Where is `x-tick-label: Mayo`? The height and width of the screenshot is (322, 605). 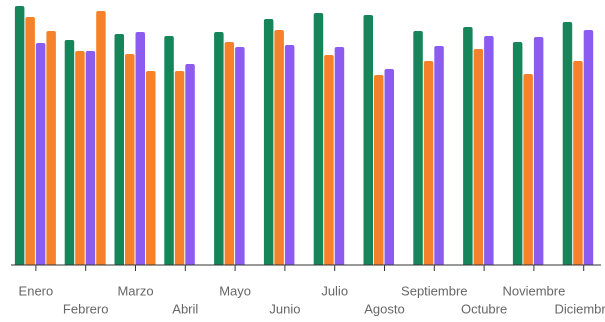 x-tick-label: Mayo is located at coordinates (235, 290).